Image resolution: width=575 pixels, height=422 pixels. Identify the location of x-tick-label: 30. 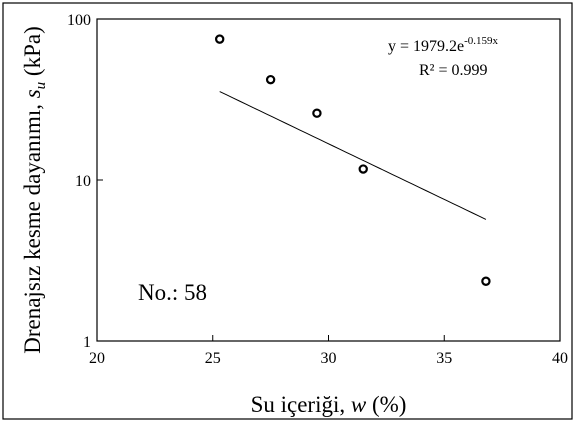
(329, 358).